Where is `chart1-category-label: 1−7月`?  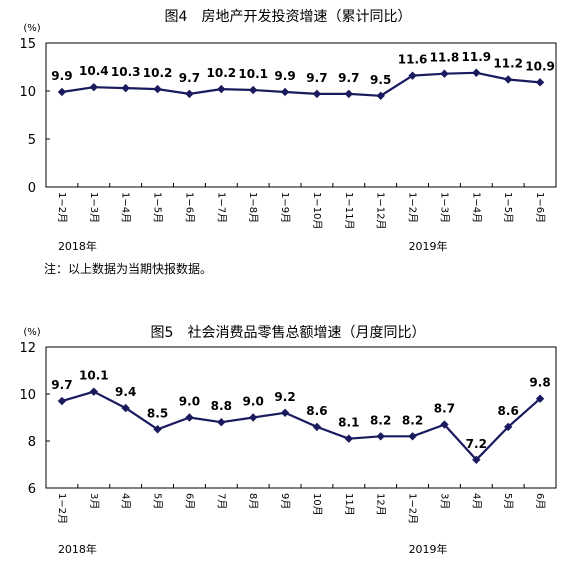 chart1-category-label: 1−7月 is located at coordinates (221, 207).